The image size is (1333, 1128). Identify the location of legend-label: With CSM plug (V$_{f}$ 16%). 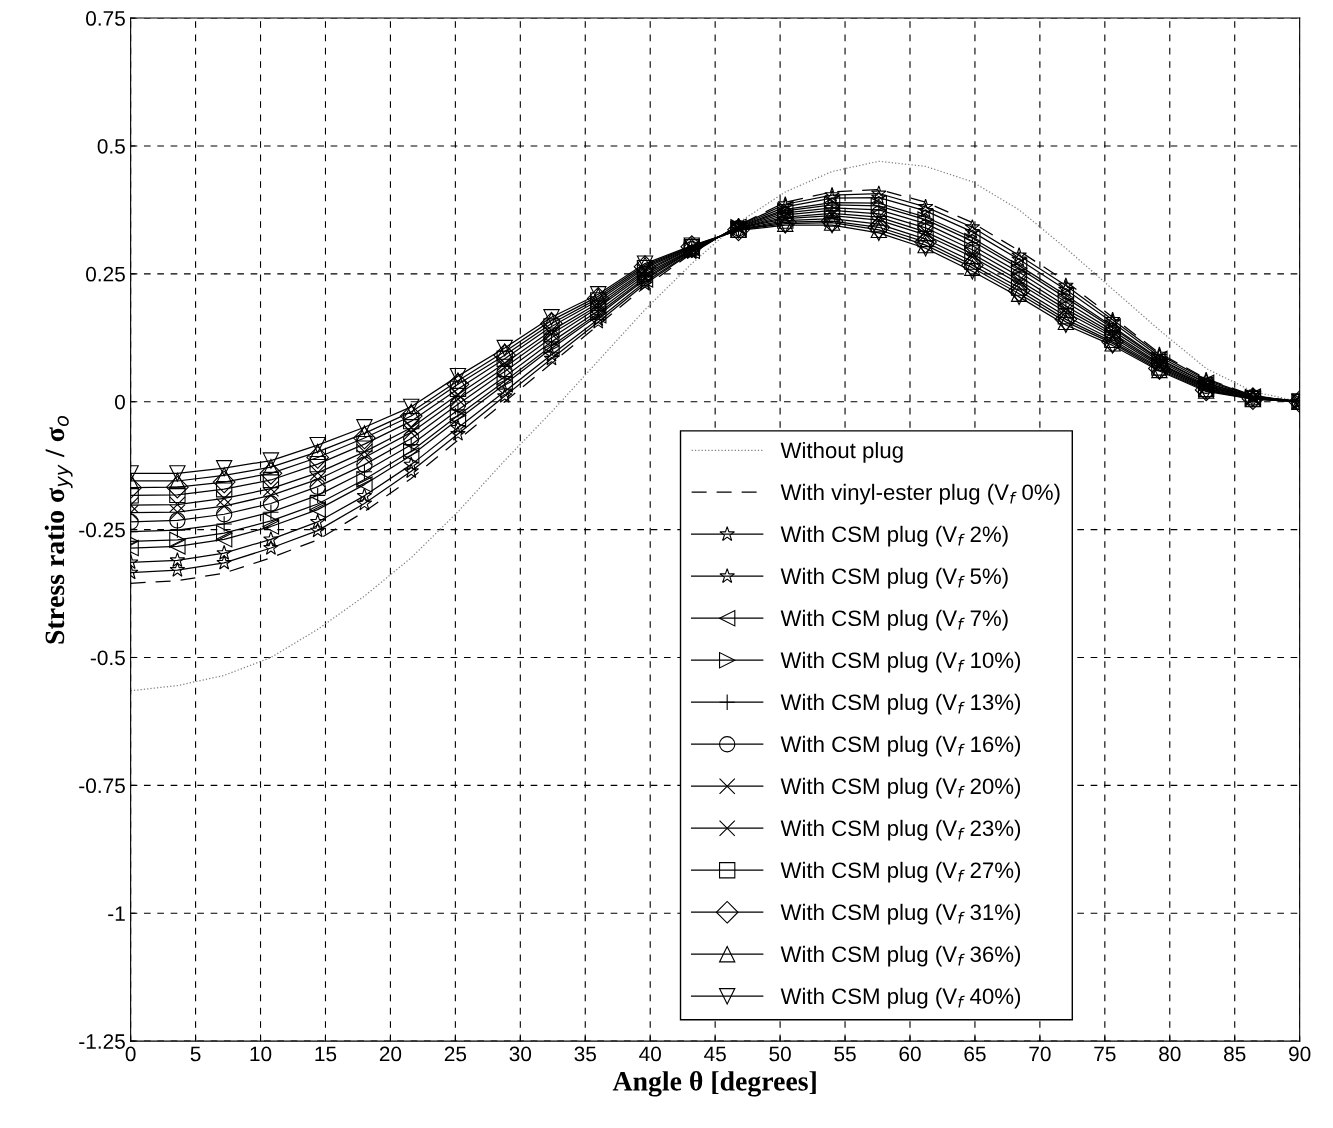
(900, 746).